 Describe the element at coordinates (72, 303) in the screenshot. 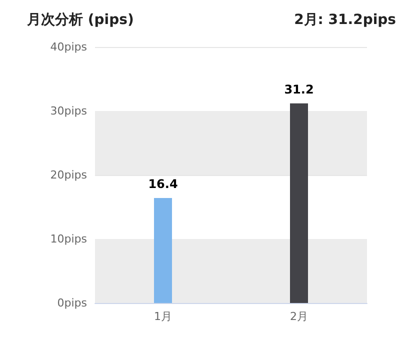

I see `y-tick-label: 0pips` at that location.